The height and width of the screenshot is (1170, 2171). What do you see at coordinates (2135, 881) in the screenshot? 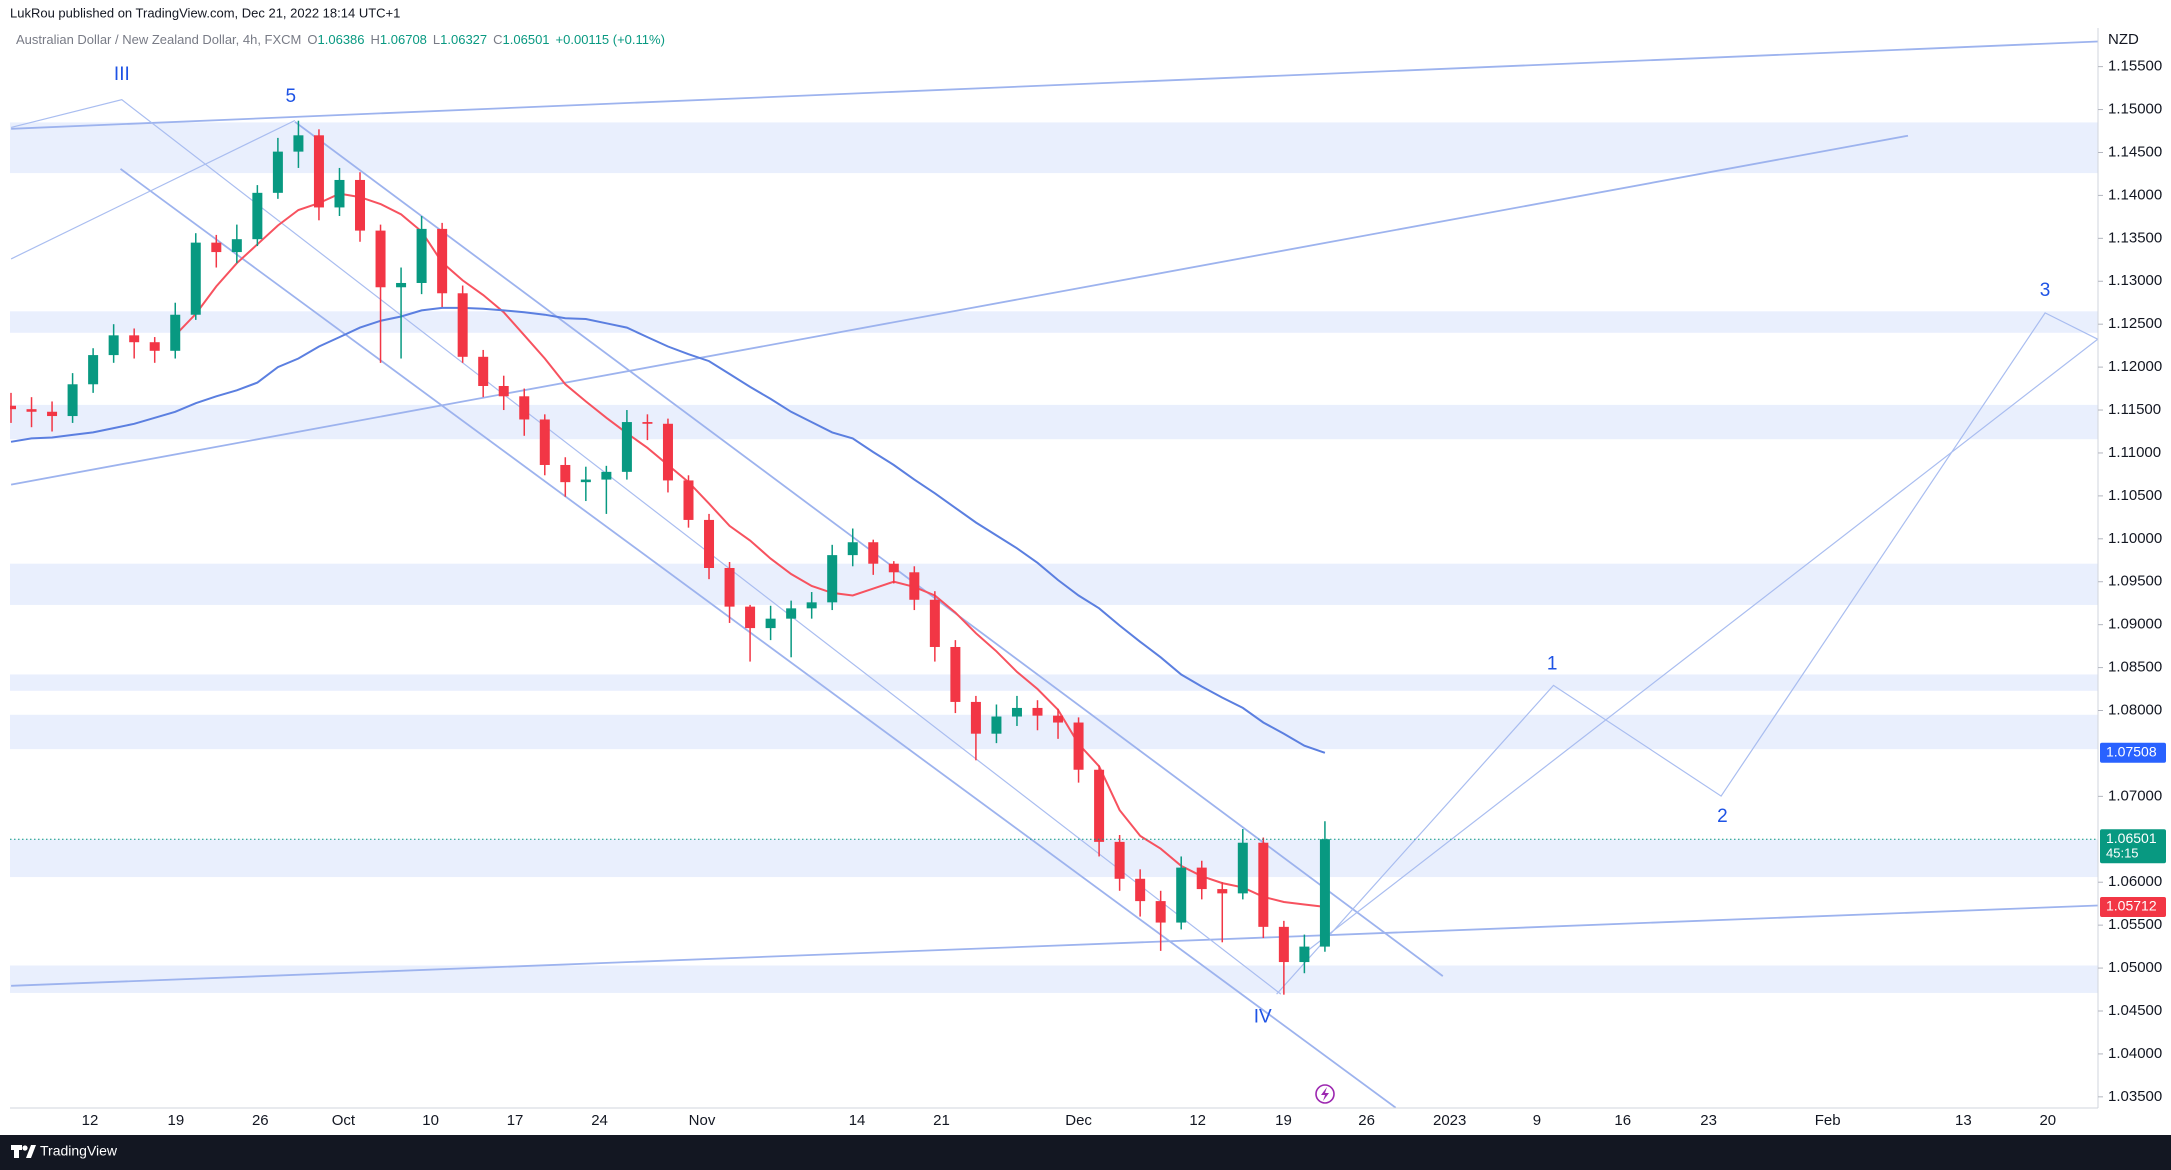
I see `y-tick-label: 1.06000` at bounding box center [2135, 881].